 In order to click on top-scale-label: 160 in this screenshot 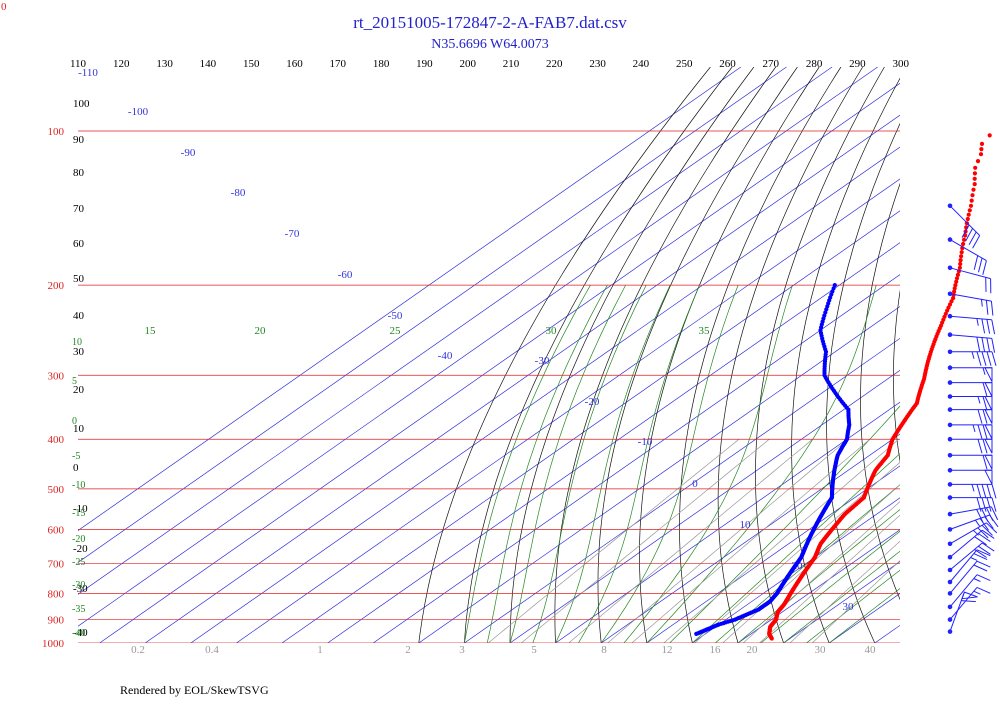, I will do `click(294, 64)`.